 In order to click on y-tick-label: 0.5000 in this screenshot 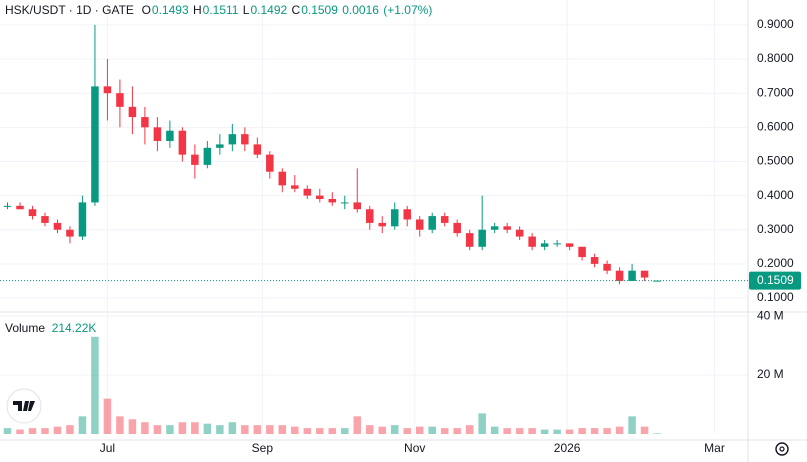, I will do `click(775, 161)`.